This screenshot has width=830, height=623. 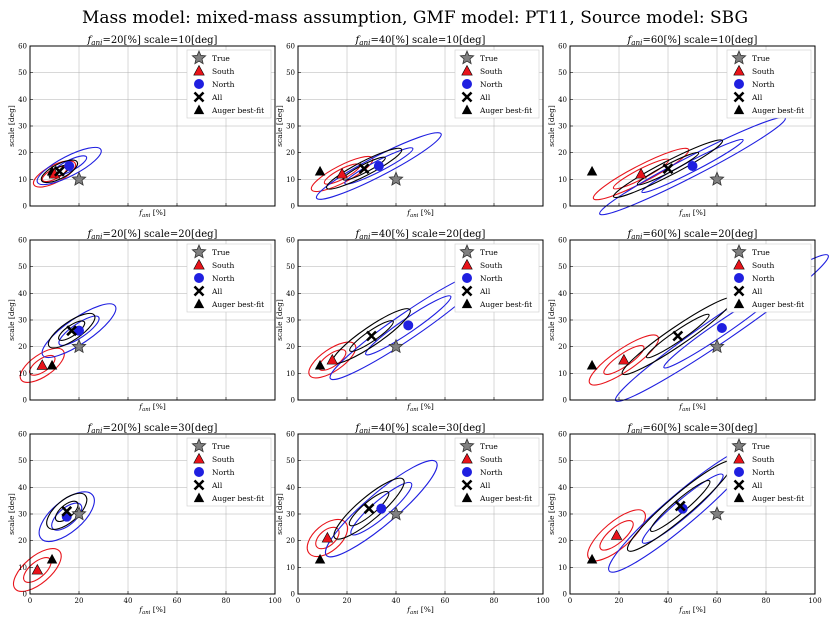 I want to click on x-tick-label: 40, so click(x=668, y=601).